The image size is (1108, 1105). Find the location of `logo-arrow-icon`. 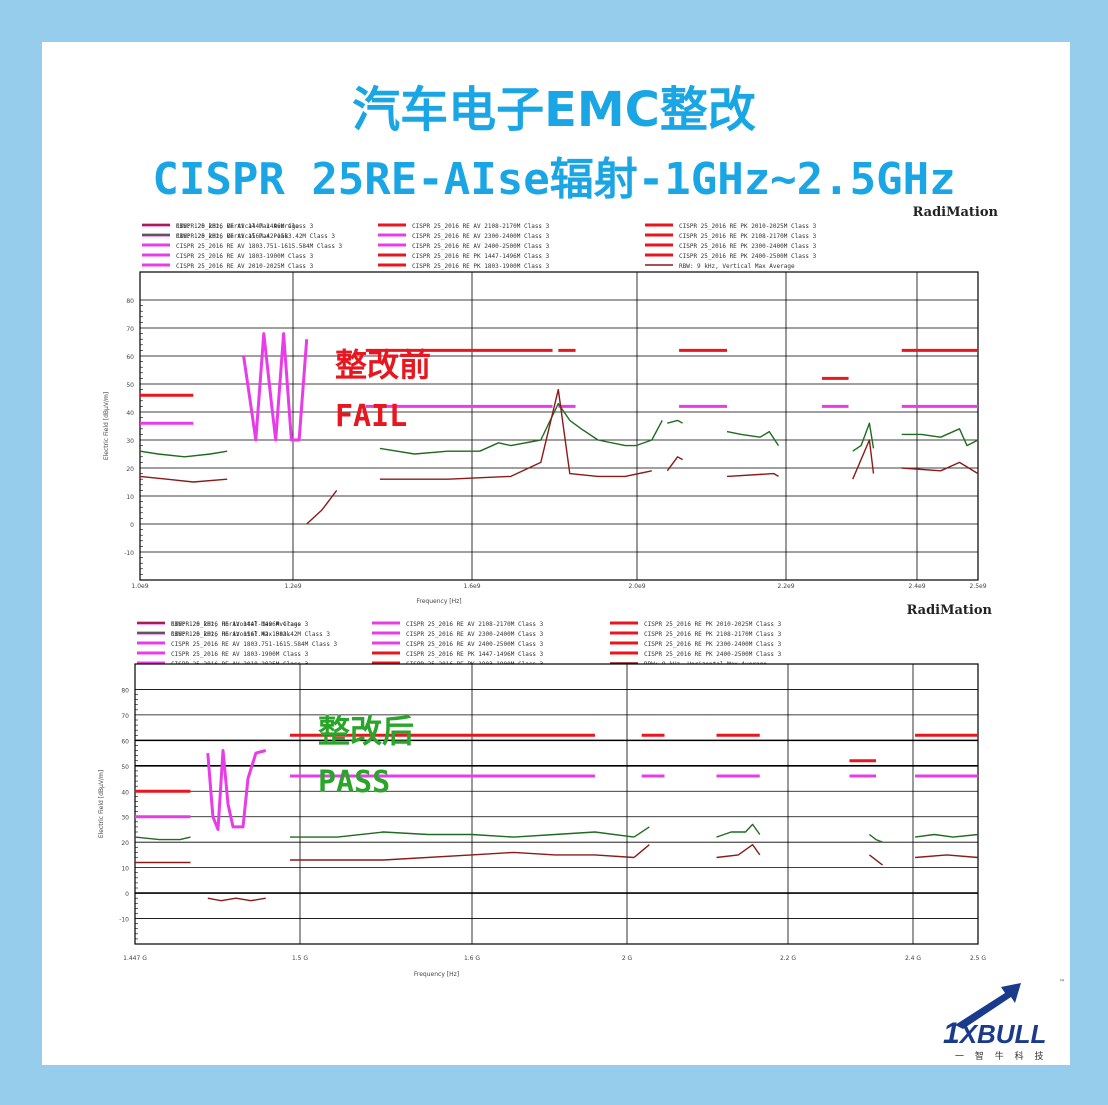

logo-arrow-icon is located at coordinates (988, 1006).